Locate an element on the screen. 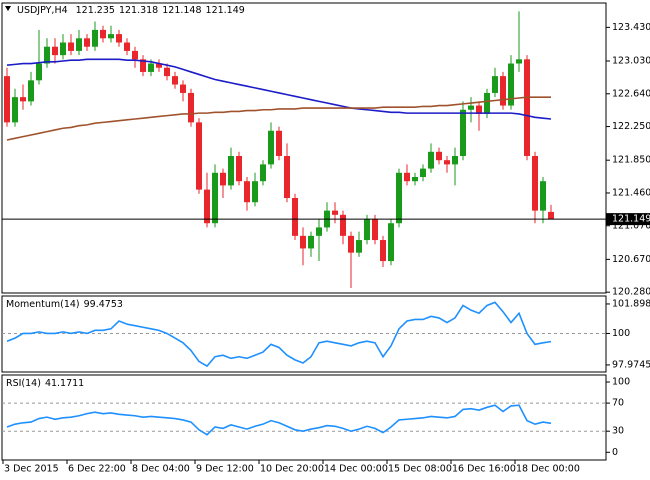  y-tick-label: 122.250 is located at coordinates (631, 126).